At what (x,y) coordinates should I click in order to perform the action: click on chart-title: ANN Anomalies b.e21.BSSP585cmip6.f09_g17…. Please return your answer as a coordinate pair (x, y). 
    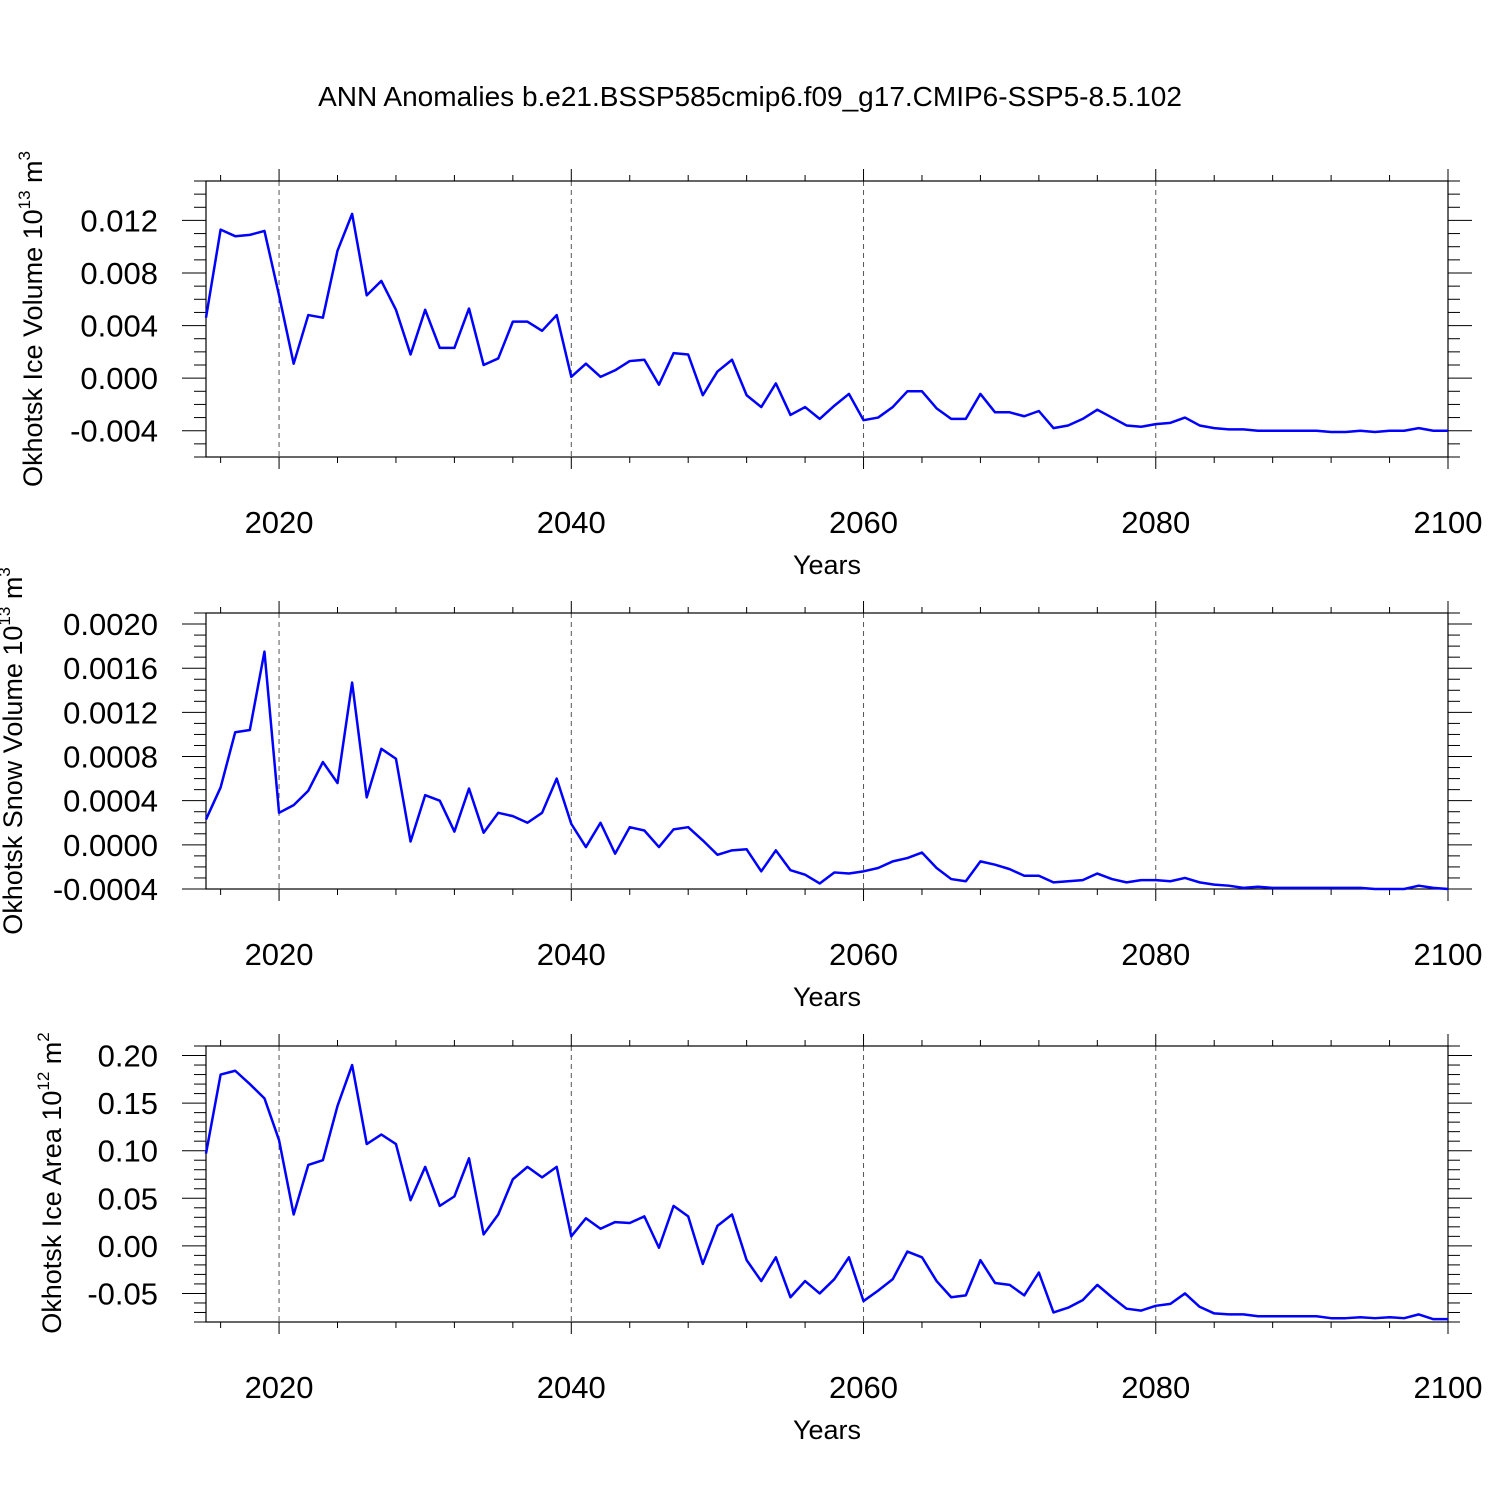
    Looking at the image, I should click on (750, 96).